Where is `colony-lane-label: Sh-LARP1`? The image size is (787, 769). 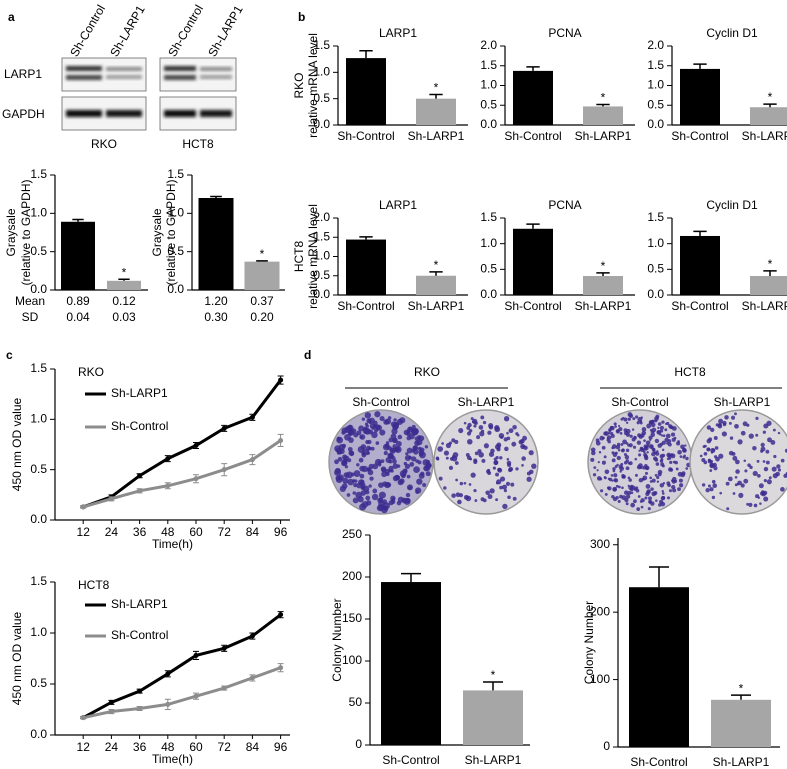
colony-lane-label: Sh-LARP1 is located at coordinates (486, 402).